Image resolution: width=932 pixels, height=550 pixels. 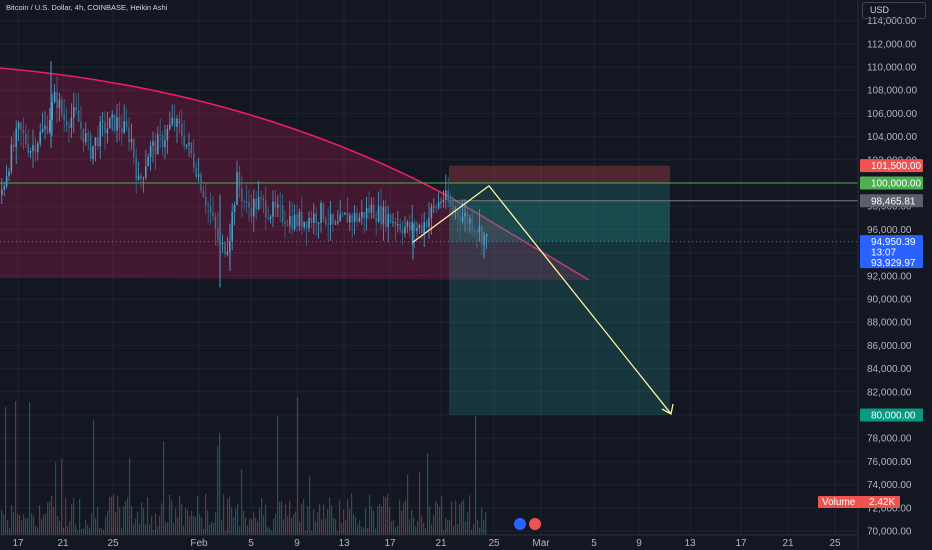 What do you see at coordinates (889, 532) in the screenshot?
I see `price-tick-label: 70,000.00` at bounding box center [889, 532].